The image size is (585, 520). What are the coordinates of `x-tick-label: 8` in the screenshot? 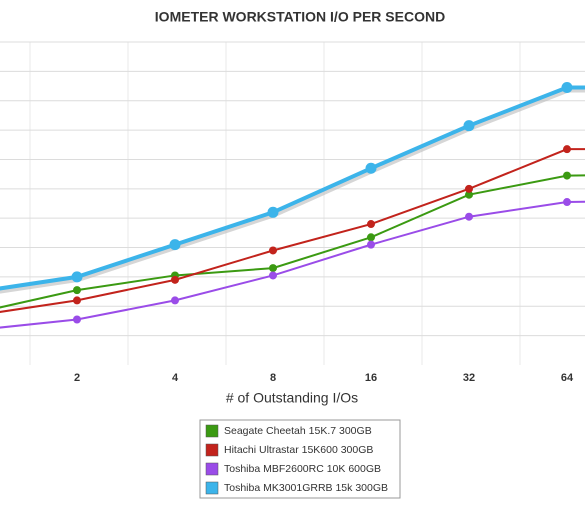 It's located at (273, 378).